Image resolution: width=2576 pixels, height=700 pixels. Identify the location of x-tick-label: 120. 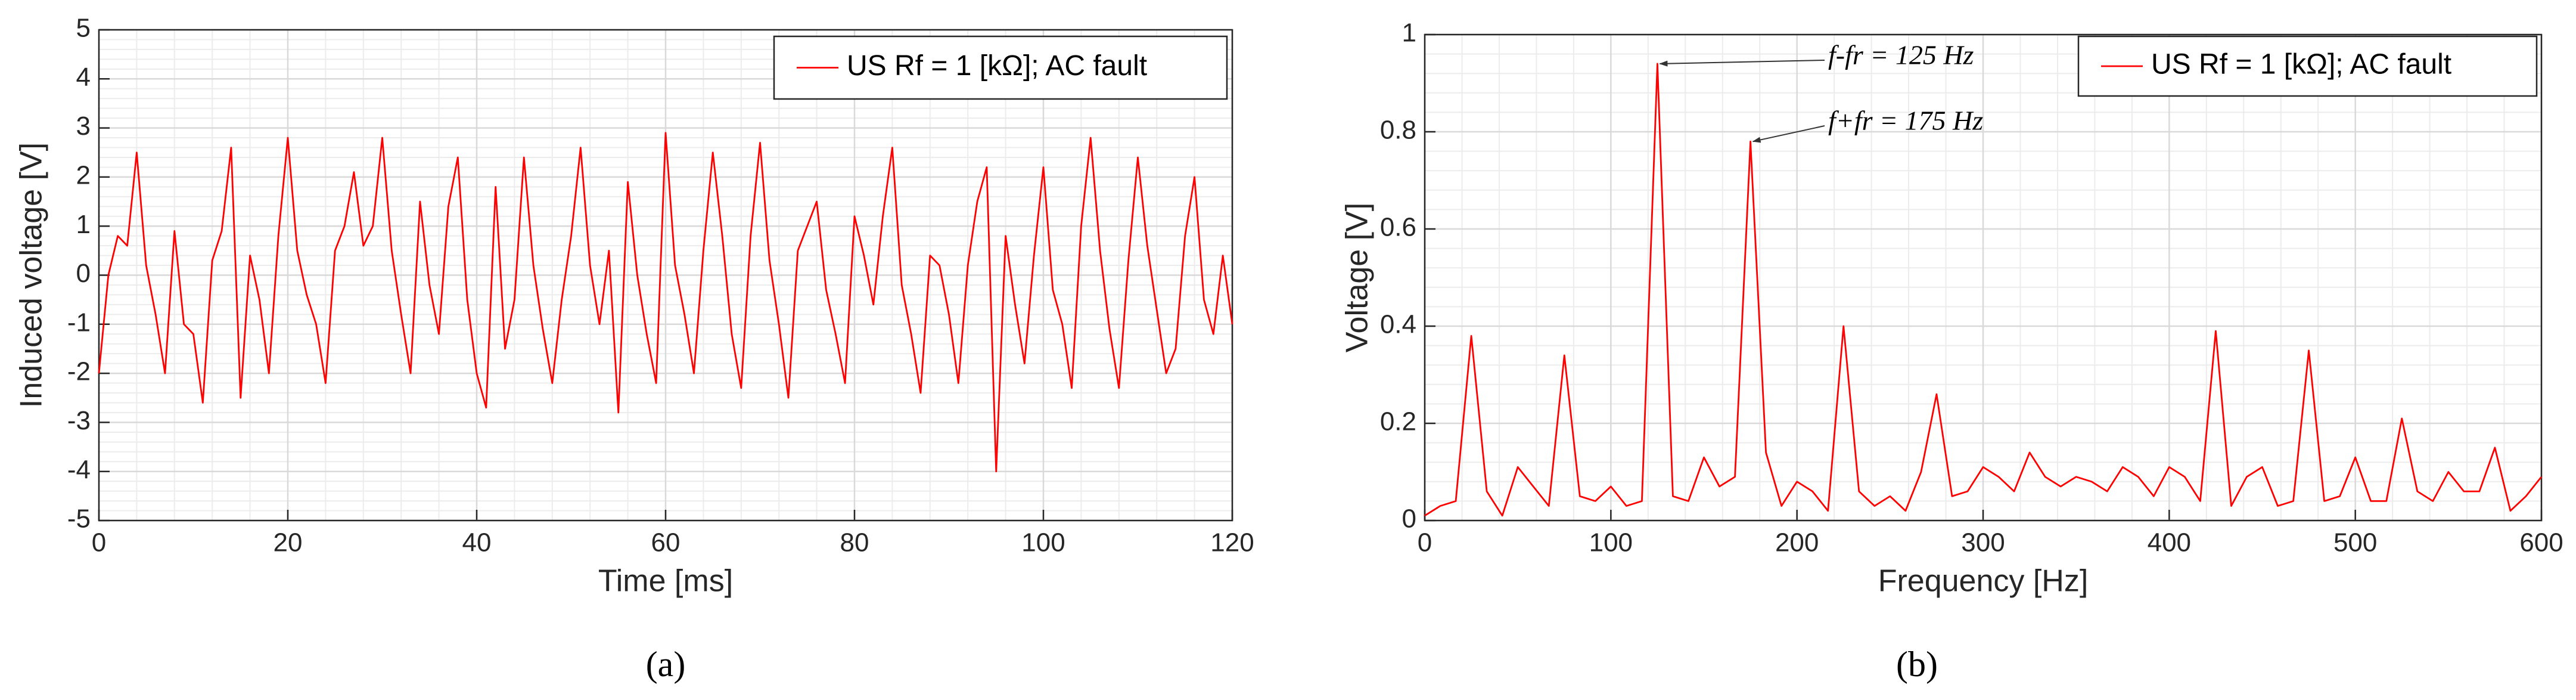
(1232, 542).